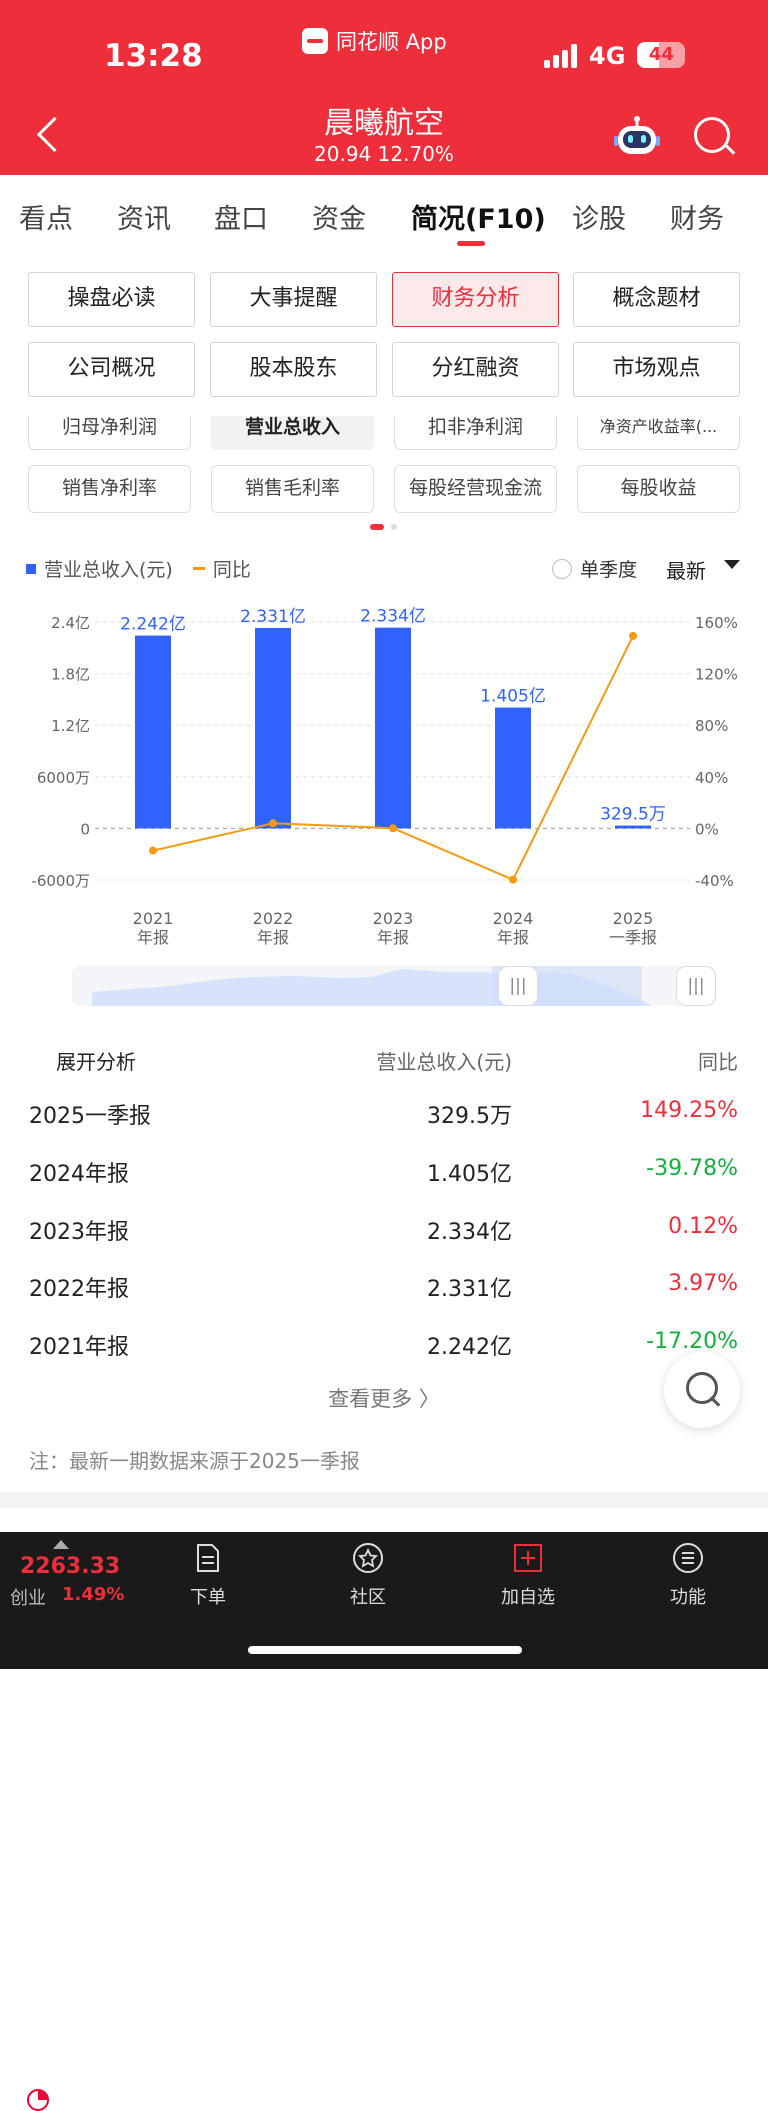 This screenshot has width=768, height=2111. Describe the element at coordinates (144, 219) in the screenshot. I see `tab-news: 资讯` at that location.